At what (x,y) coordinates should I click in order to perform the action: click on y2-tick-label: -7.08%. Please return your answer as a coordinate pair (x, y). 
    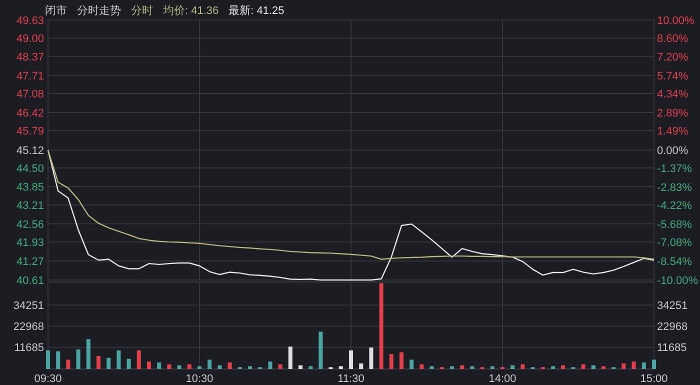
    Looking at the image, I should click on (674, 243).